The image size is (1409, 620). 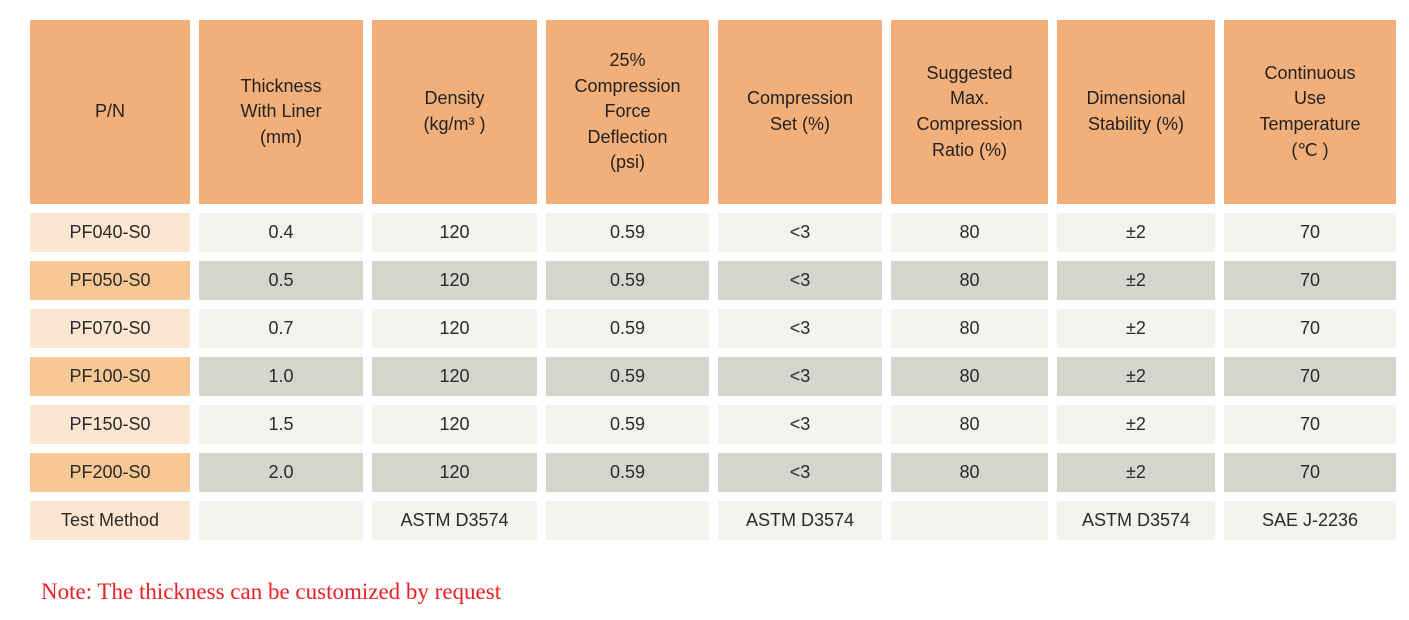 I want to click on pn-cell: PF200-S0, so click(x=110, y=472).